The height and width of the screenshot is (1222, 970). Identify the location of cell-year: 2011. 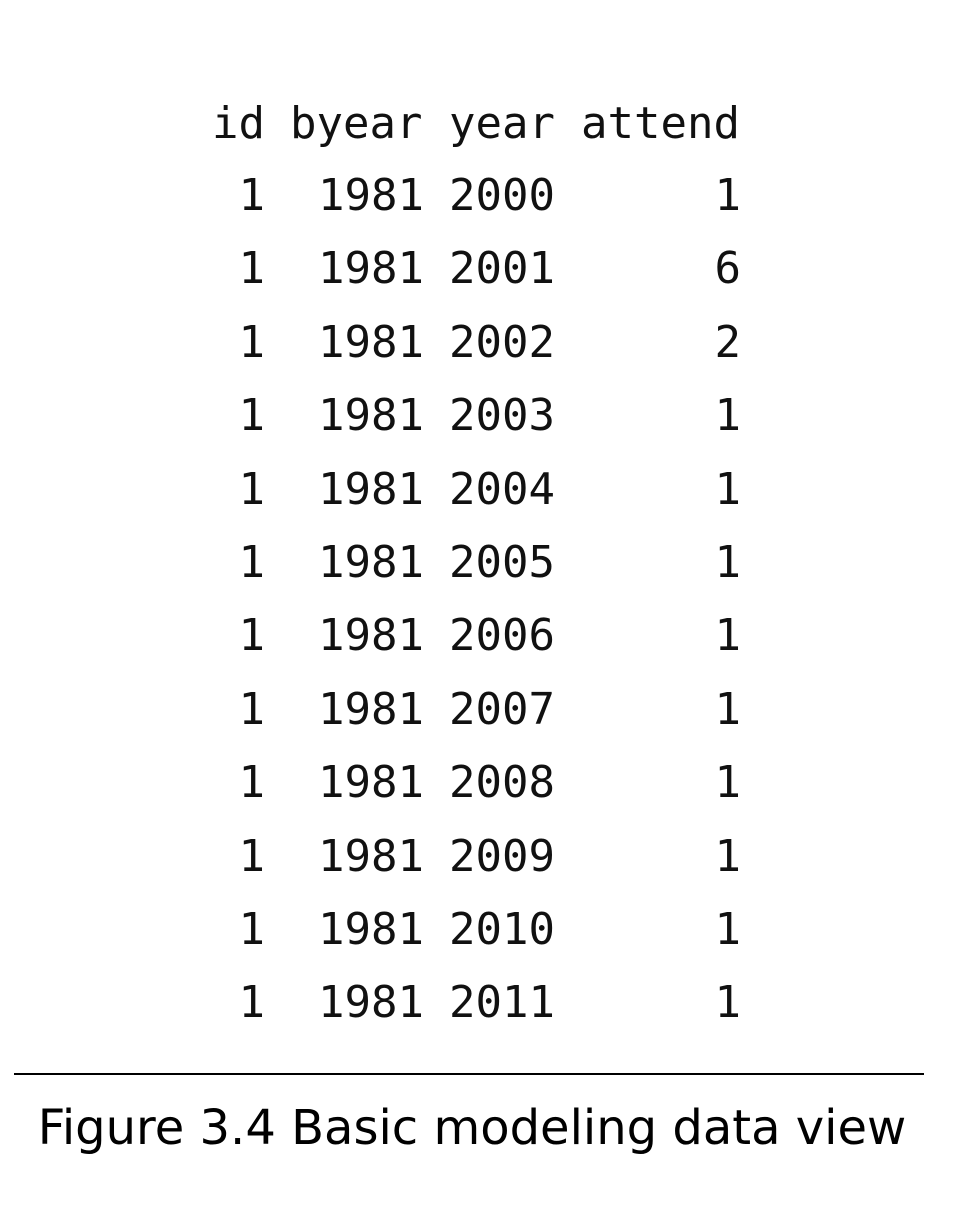
(502, 1002).